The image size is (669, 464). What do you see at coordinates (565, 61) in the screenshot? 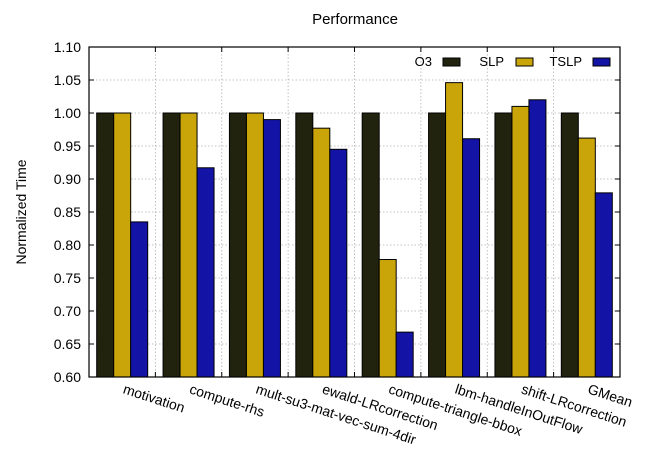
I see `legend-label-tslp: TSLP` at bounding box center [565, 61].